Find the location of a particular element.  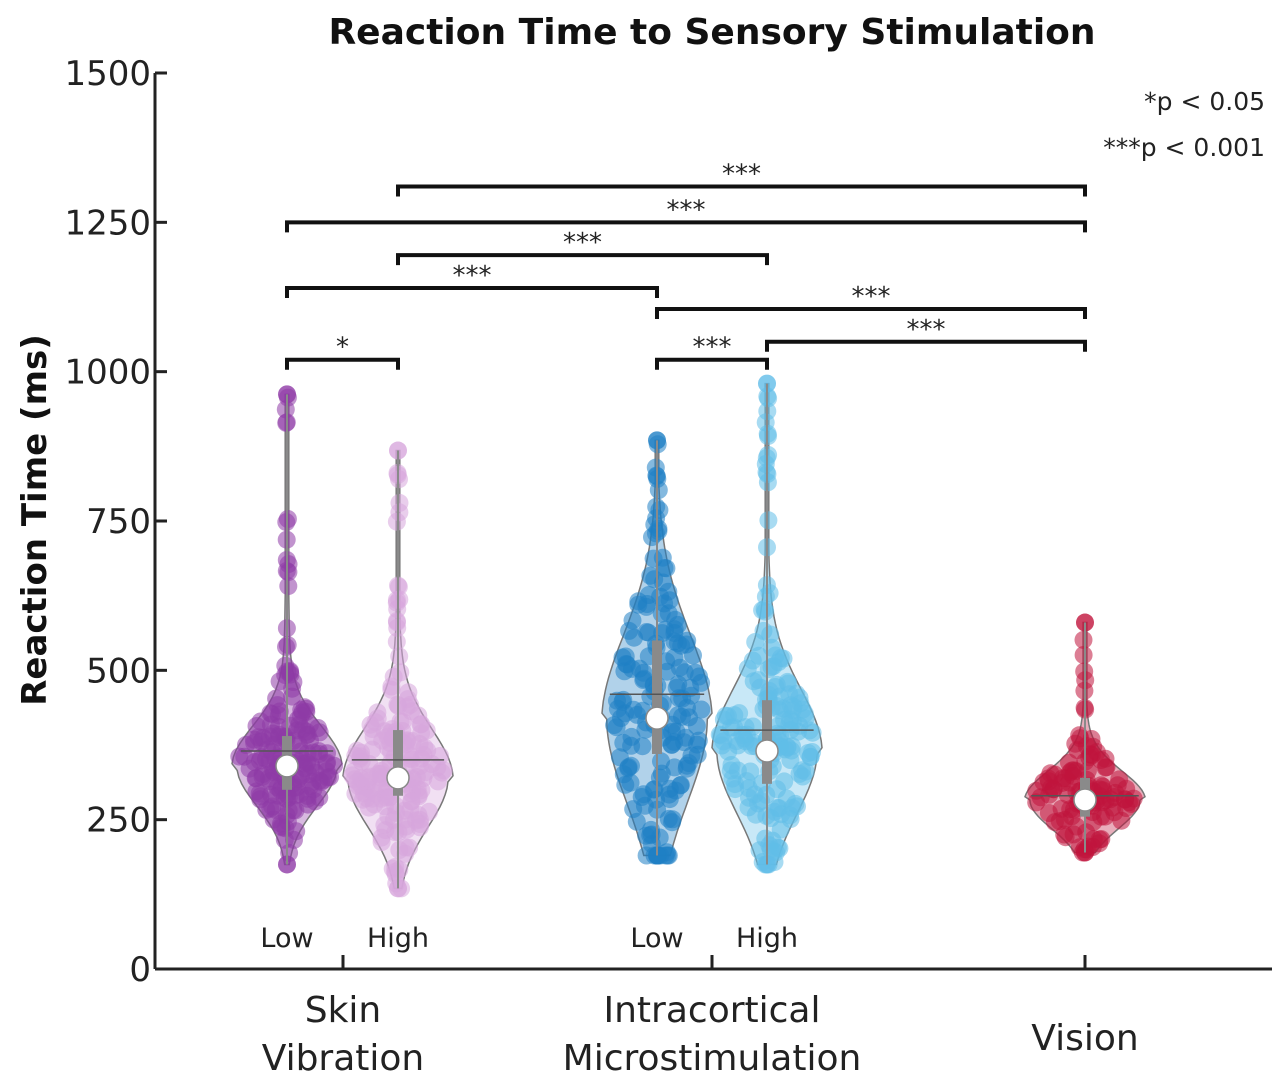

category-label: Vibration is located at coordinates (343, 1058).